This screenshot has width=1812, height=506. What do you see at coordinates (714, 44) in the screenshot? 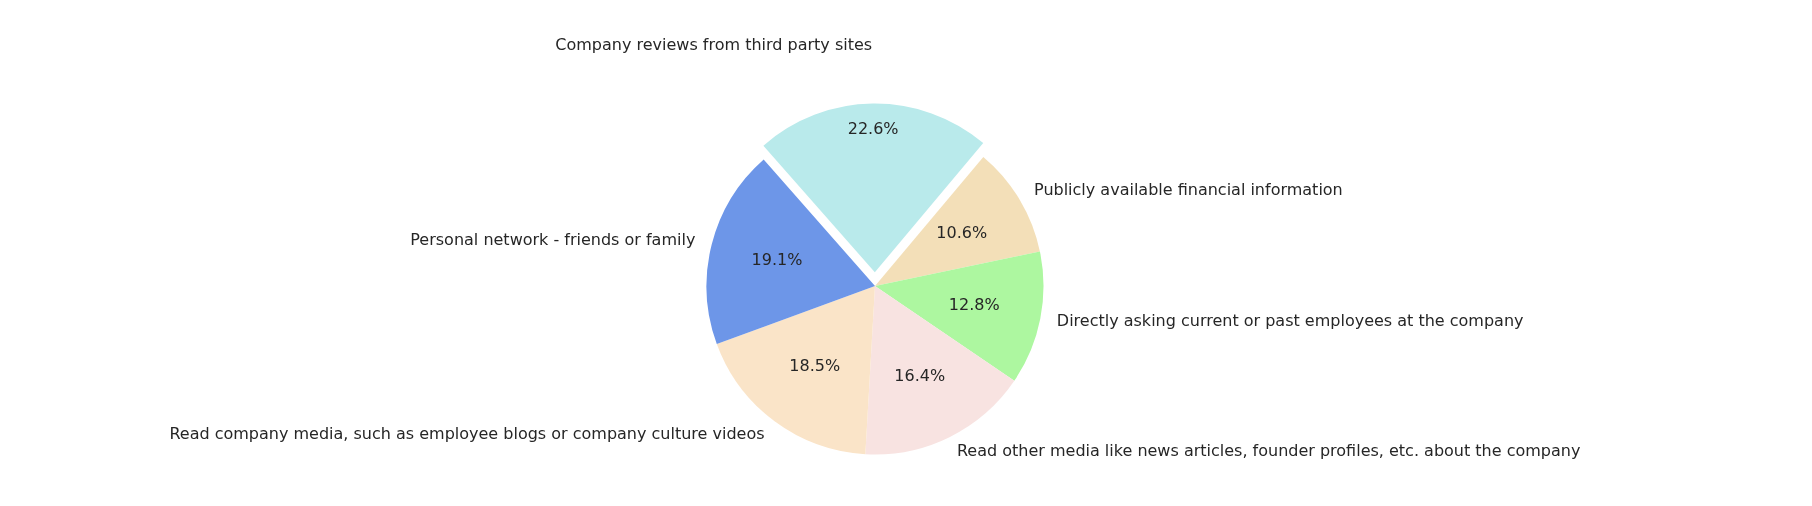
I see `slice-label: Company reviews from third party sites` at bounding box center [714, 44].